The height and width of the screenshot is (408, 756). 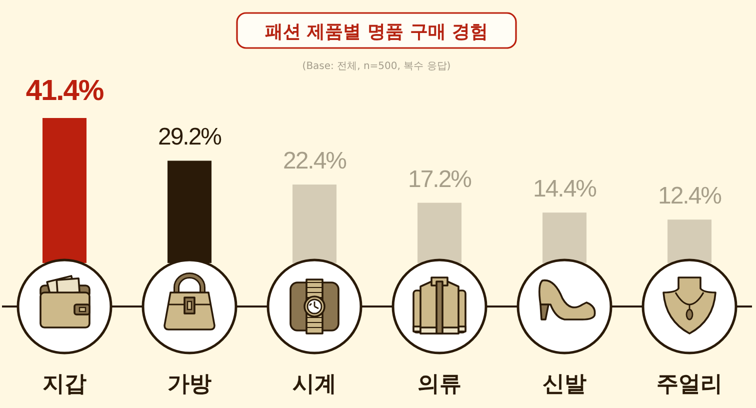 I want to click on x-tick-label: 신발, so click(x=564, y=384).